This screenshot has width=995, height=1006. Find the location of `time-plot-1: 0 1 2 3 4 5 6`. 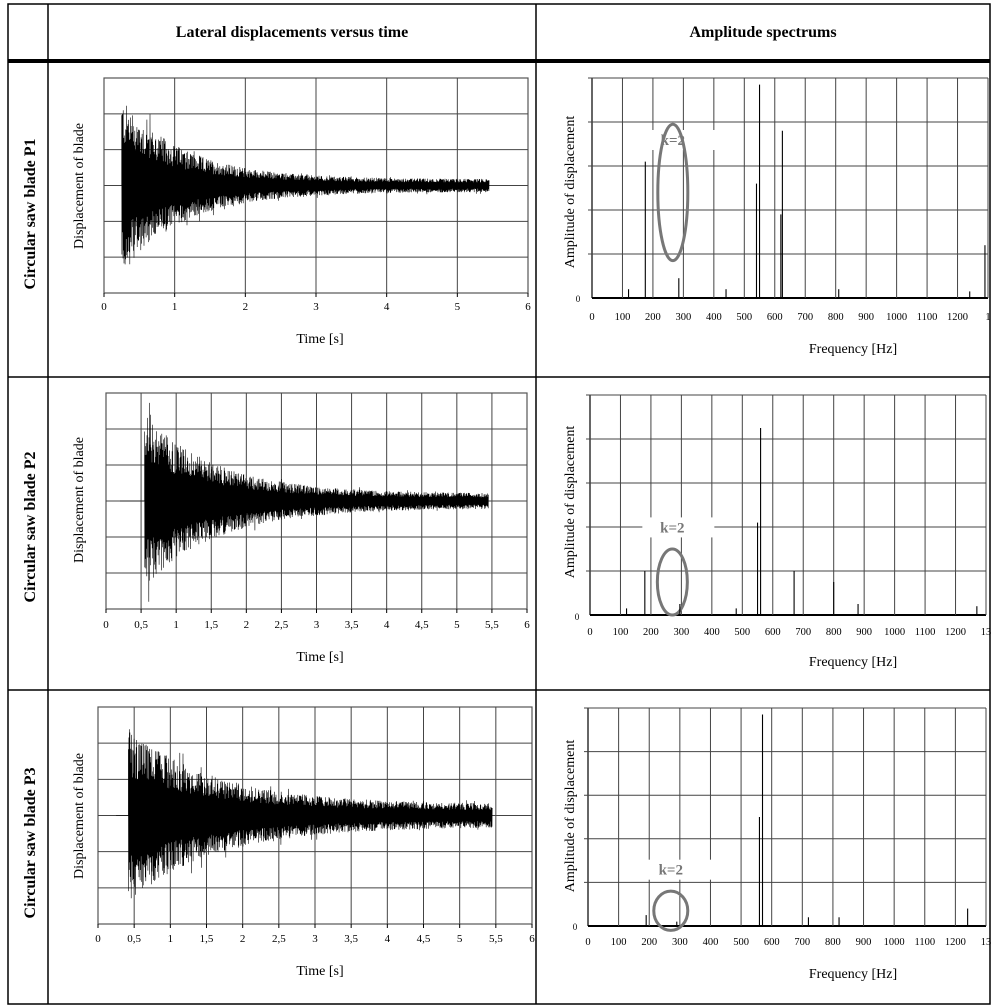

time-plot-1: 0 1 2 3 4 5 6 is located at coordinates (316, 195).